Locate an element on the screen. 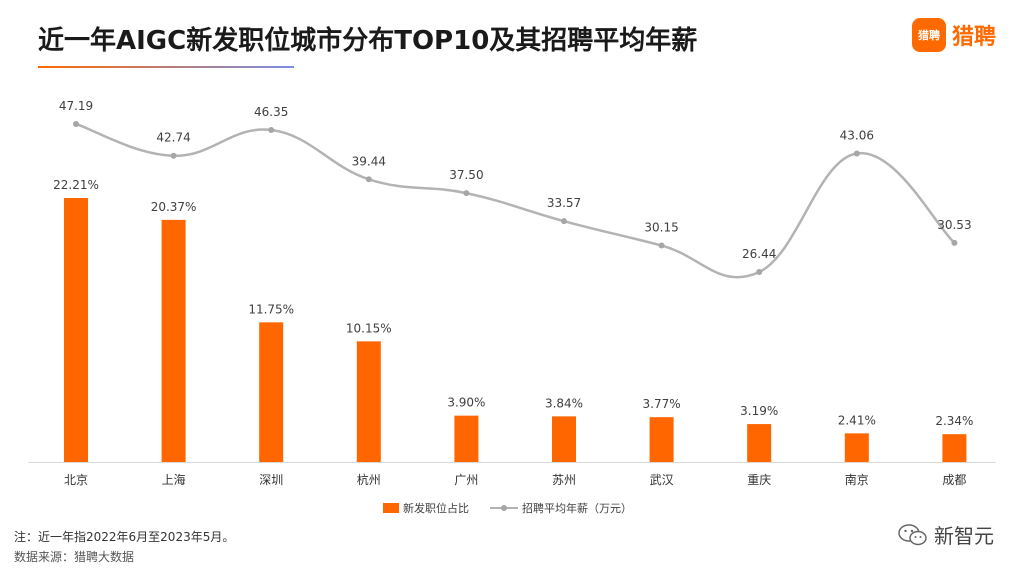  x-tick-label: 重庆 is located at coordinates (759, 480).